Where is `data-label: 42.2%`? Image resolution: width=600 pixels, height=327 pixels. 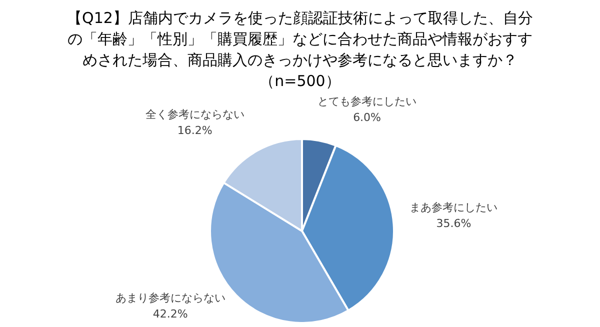 data-label: 42.2% is located at coordinates (170, 314).